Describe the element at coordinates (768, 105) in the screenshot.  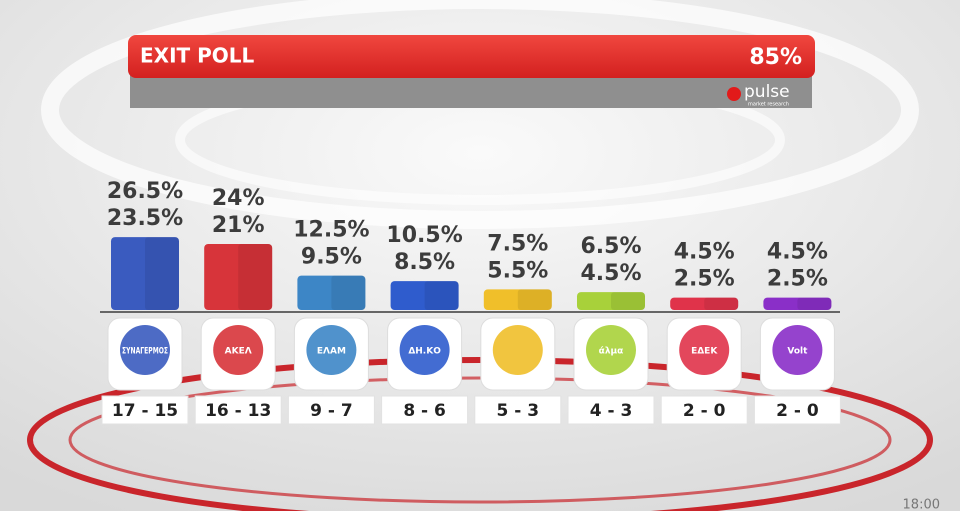
I see `brand-sub: market research` at that location.